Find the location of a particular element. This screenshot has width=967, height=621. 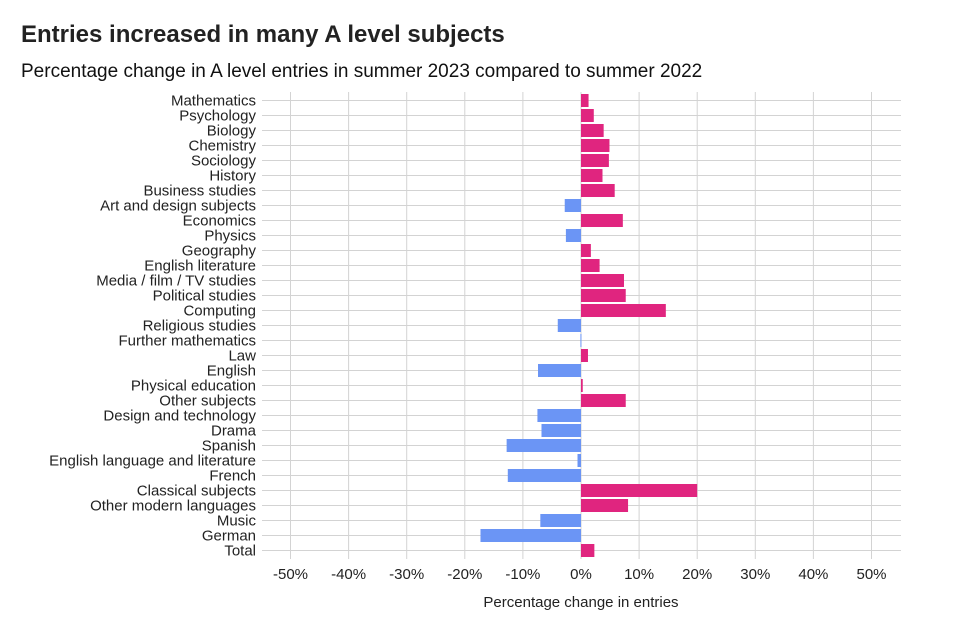

category-label: Geography is located at coordinates (219, 251).